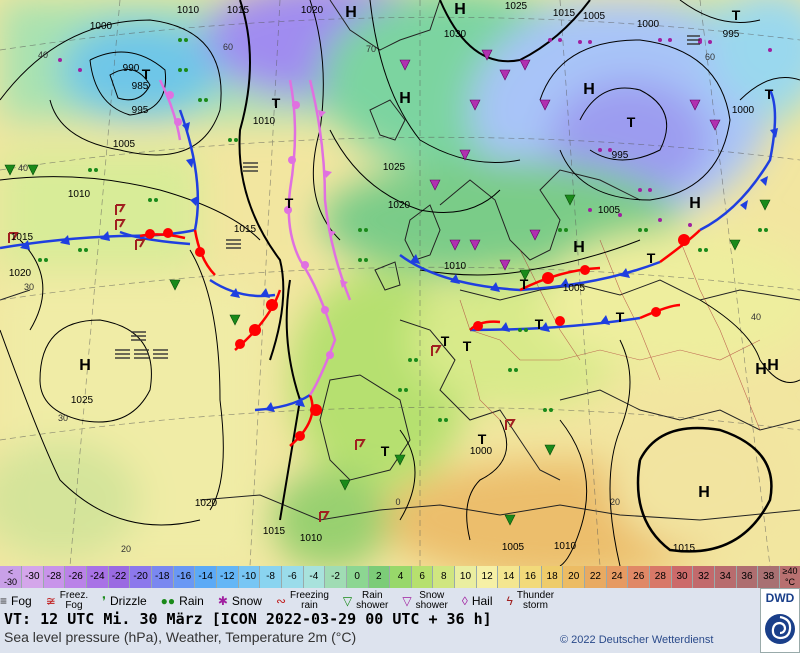  Describe the element at coordinates (191, 601) in the screenshot. I see `legend-label: Rain` at that location.